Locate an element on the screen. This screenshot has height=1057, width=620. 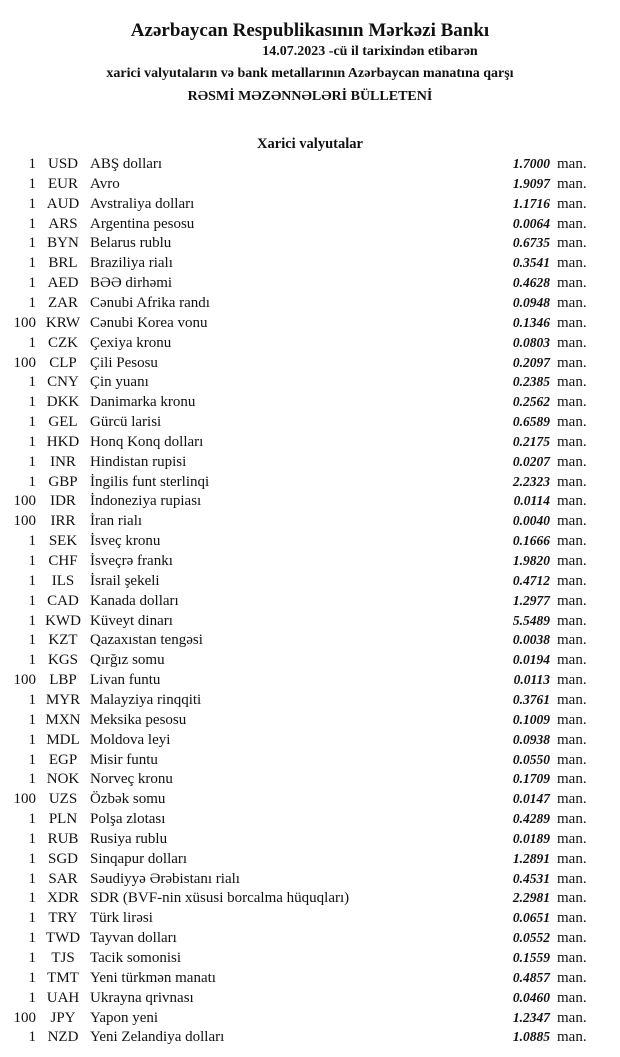
currency-code: PLN is located at coordinates (63, 819).